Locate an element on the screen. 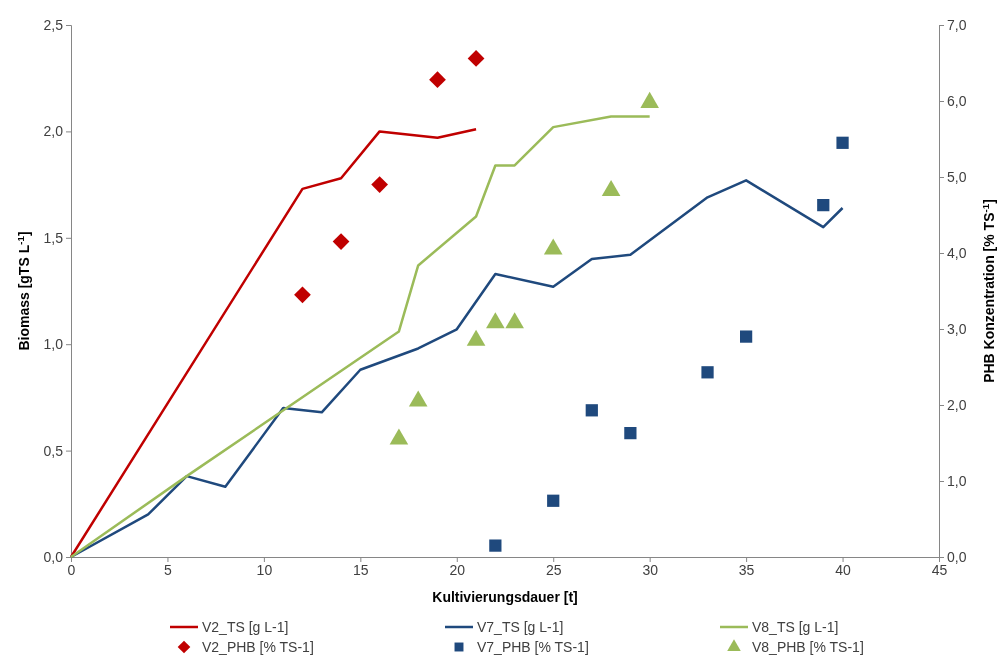 This screenshot has width=1001, height=661. legend-label: V8_TS [g L-1] is located at coordinates (795, 627).